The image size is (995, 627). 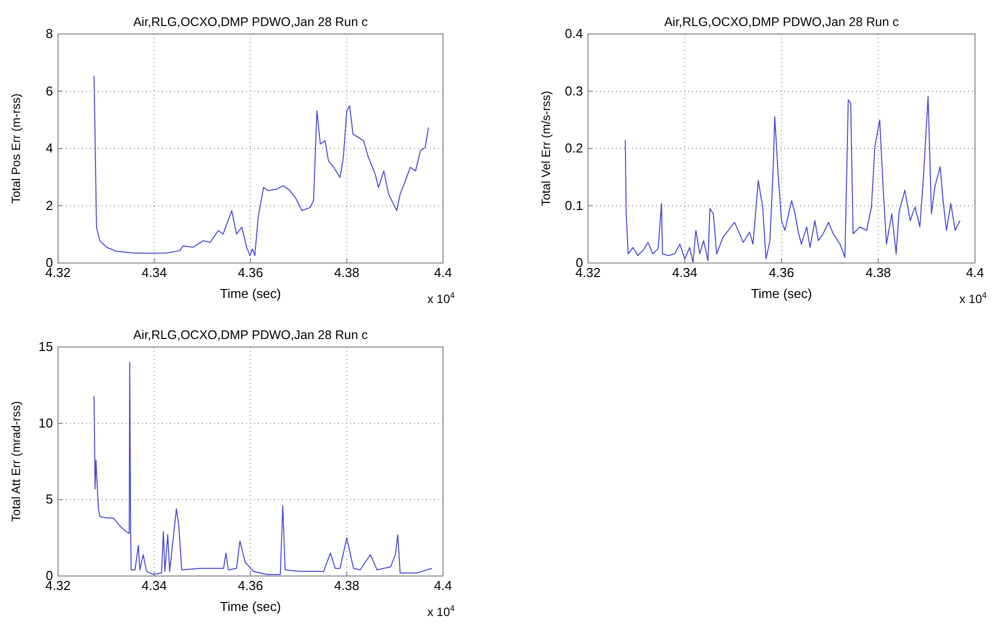 I want to click on y-axis-title: Total Pos Err (m-rss), so click(x=16, y=148).